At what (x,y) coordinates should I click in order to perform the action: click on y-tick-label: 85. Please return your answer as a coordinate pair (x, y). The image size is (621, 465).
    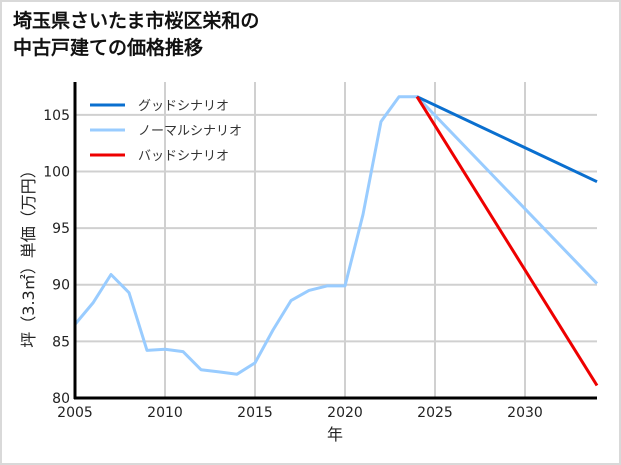
    Looking at the image, I should click on (61, 342).